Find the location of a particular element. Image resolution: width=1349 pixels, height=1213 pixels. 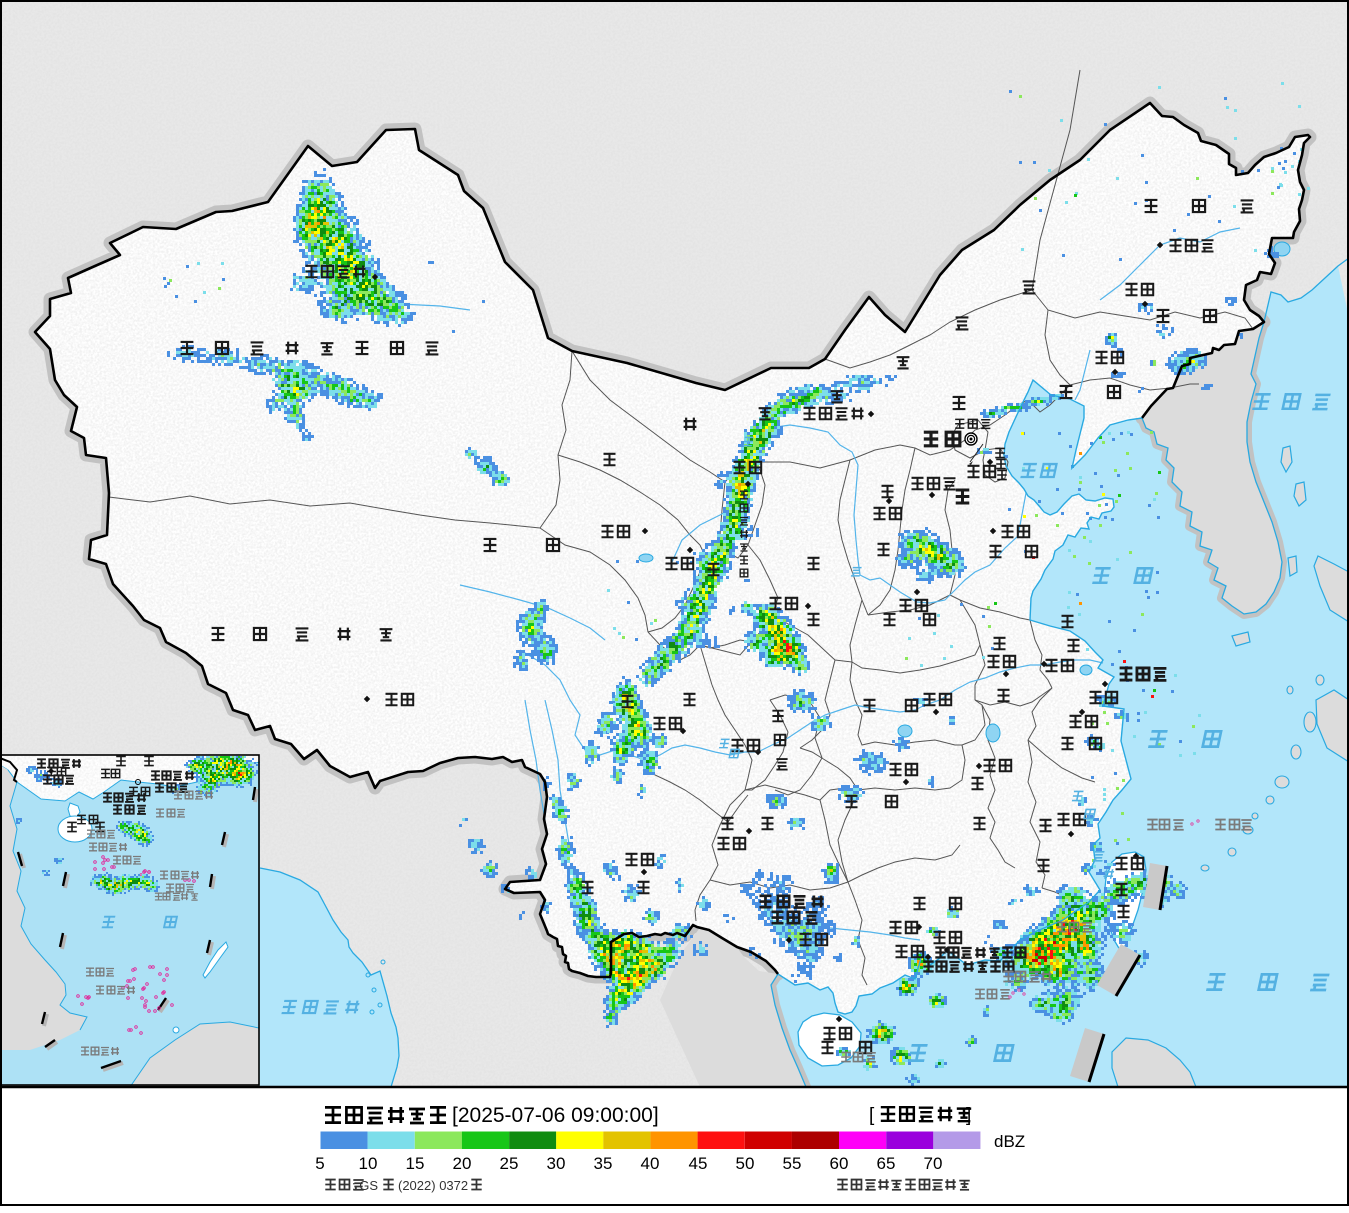

svg-text: 30 is located at coordinates (556, 1163).